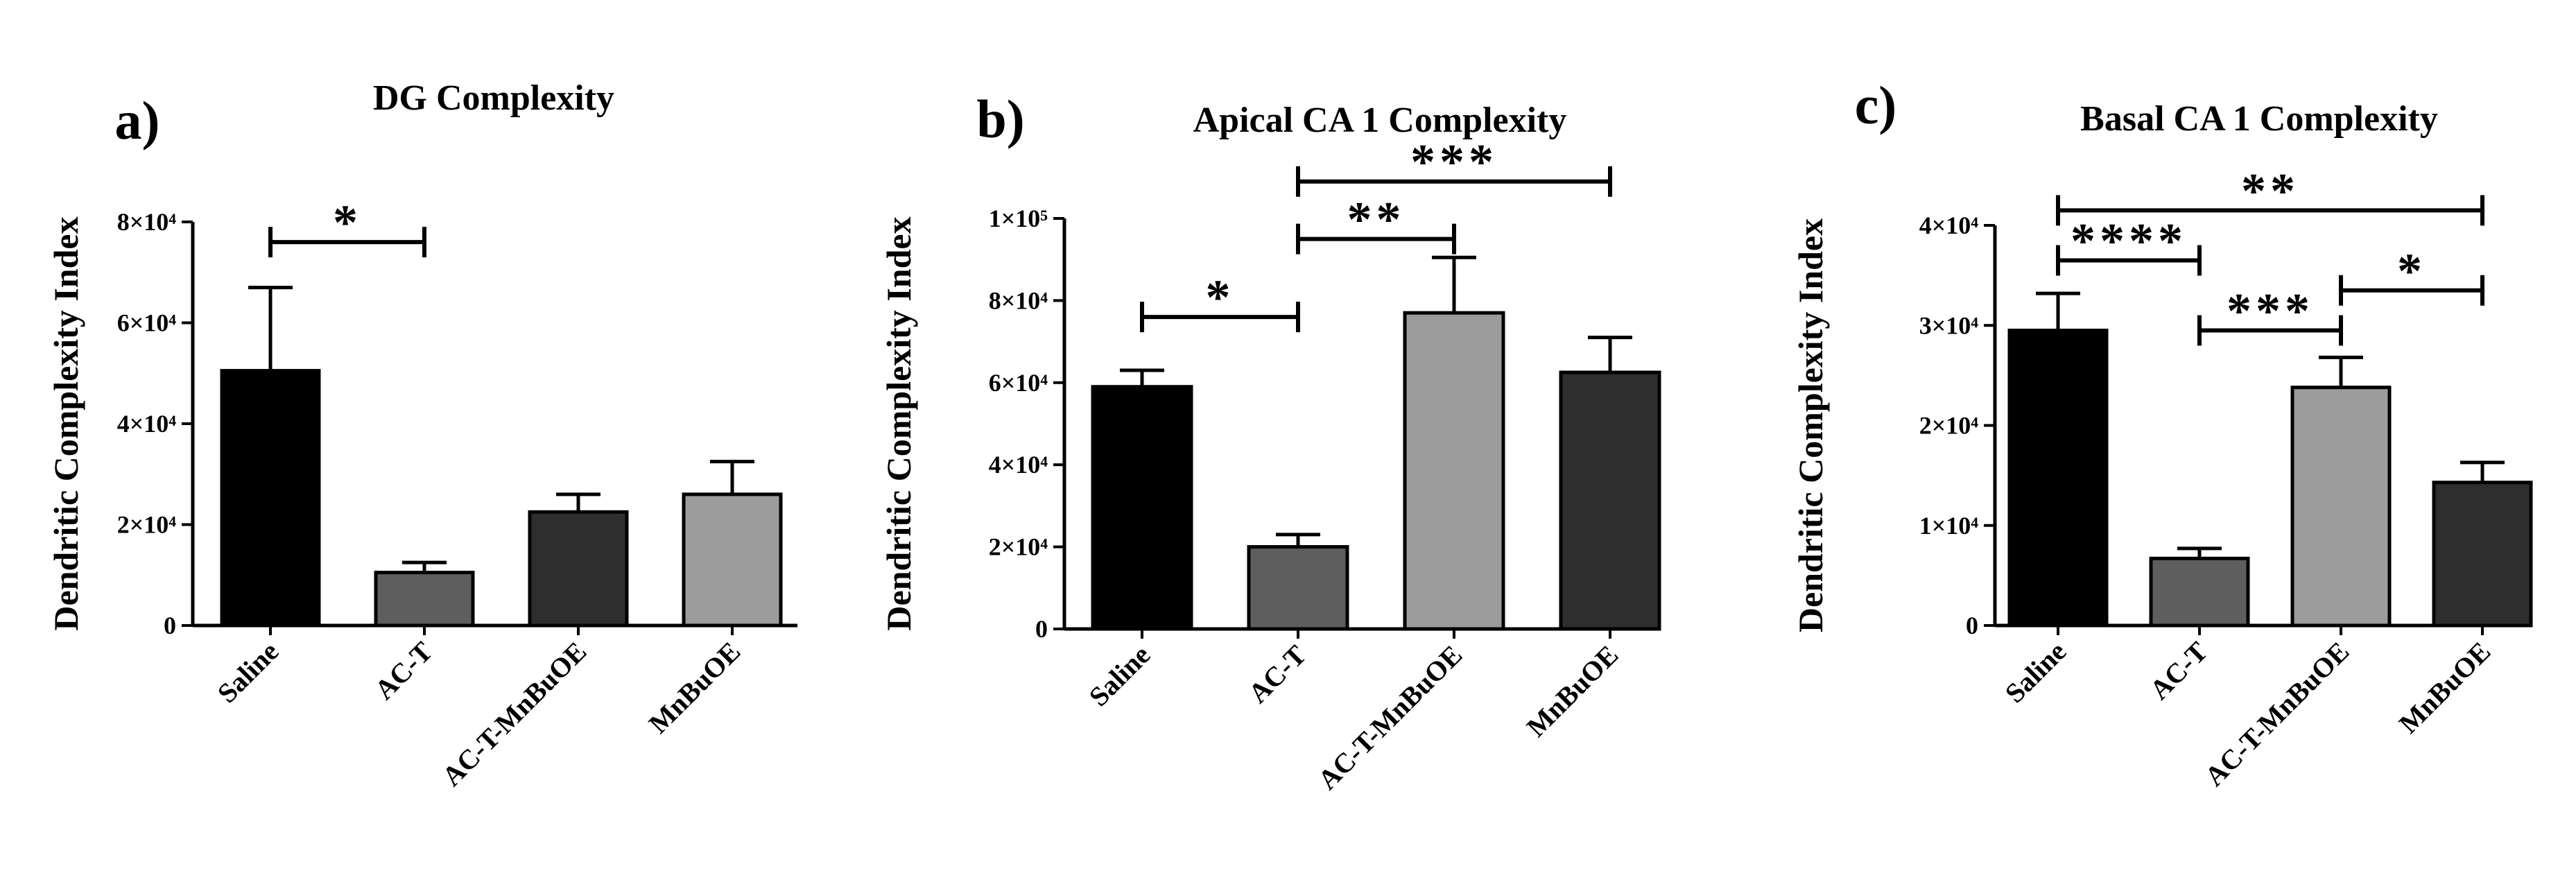 This screenshot has width=2576, height=889. What do you see at coordinates (493, 98) in the screenshot?
I see `chart-title: DG Complexity` at bounding box center [493, 98].